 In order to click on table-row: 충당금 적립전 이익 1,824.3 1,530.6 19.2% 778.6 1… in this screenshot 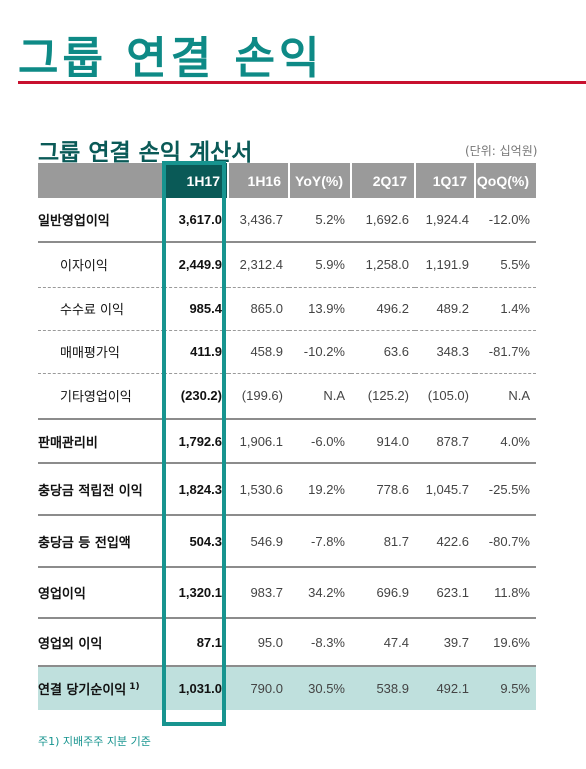, I will do `click(287, 489)`.